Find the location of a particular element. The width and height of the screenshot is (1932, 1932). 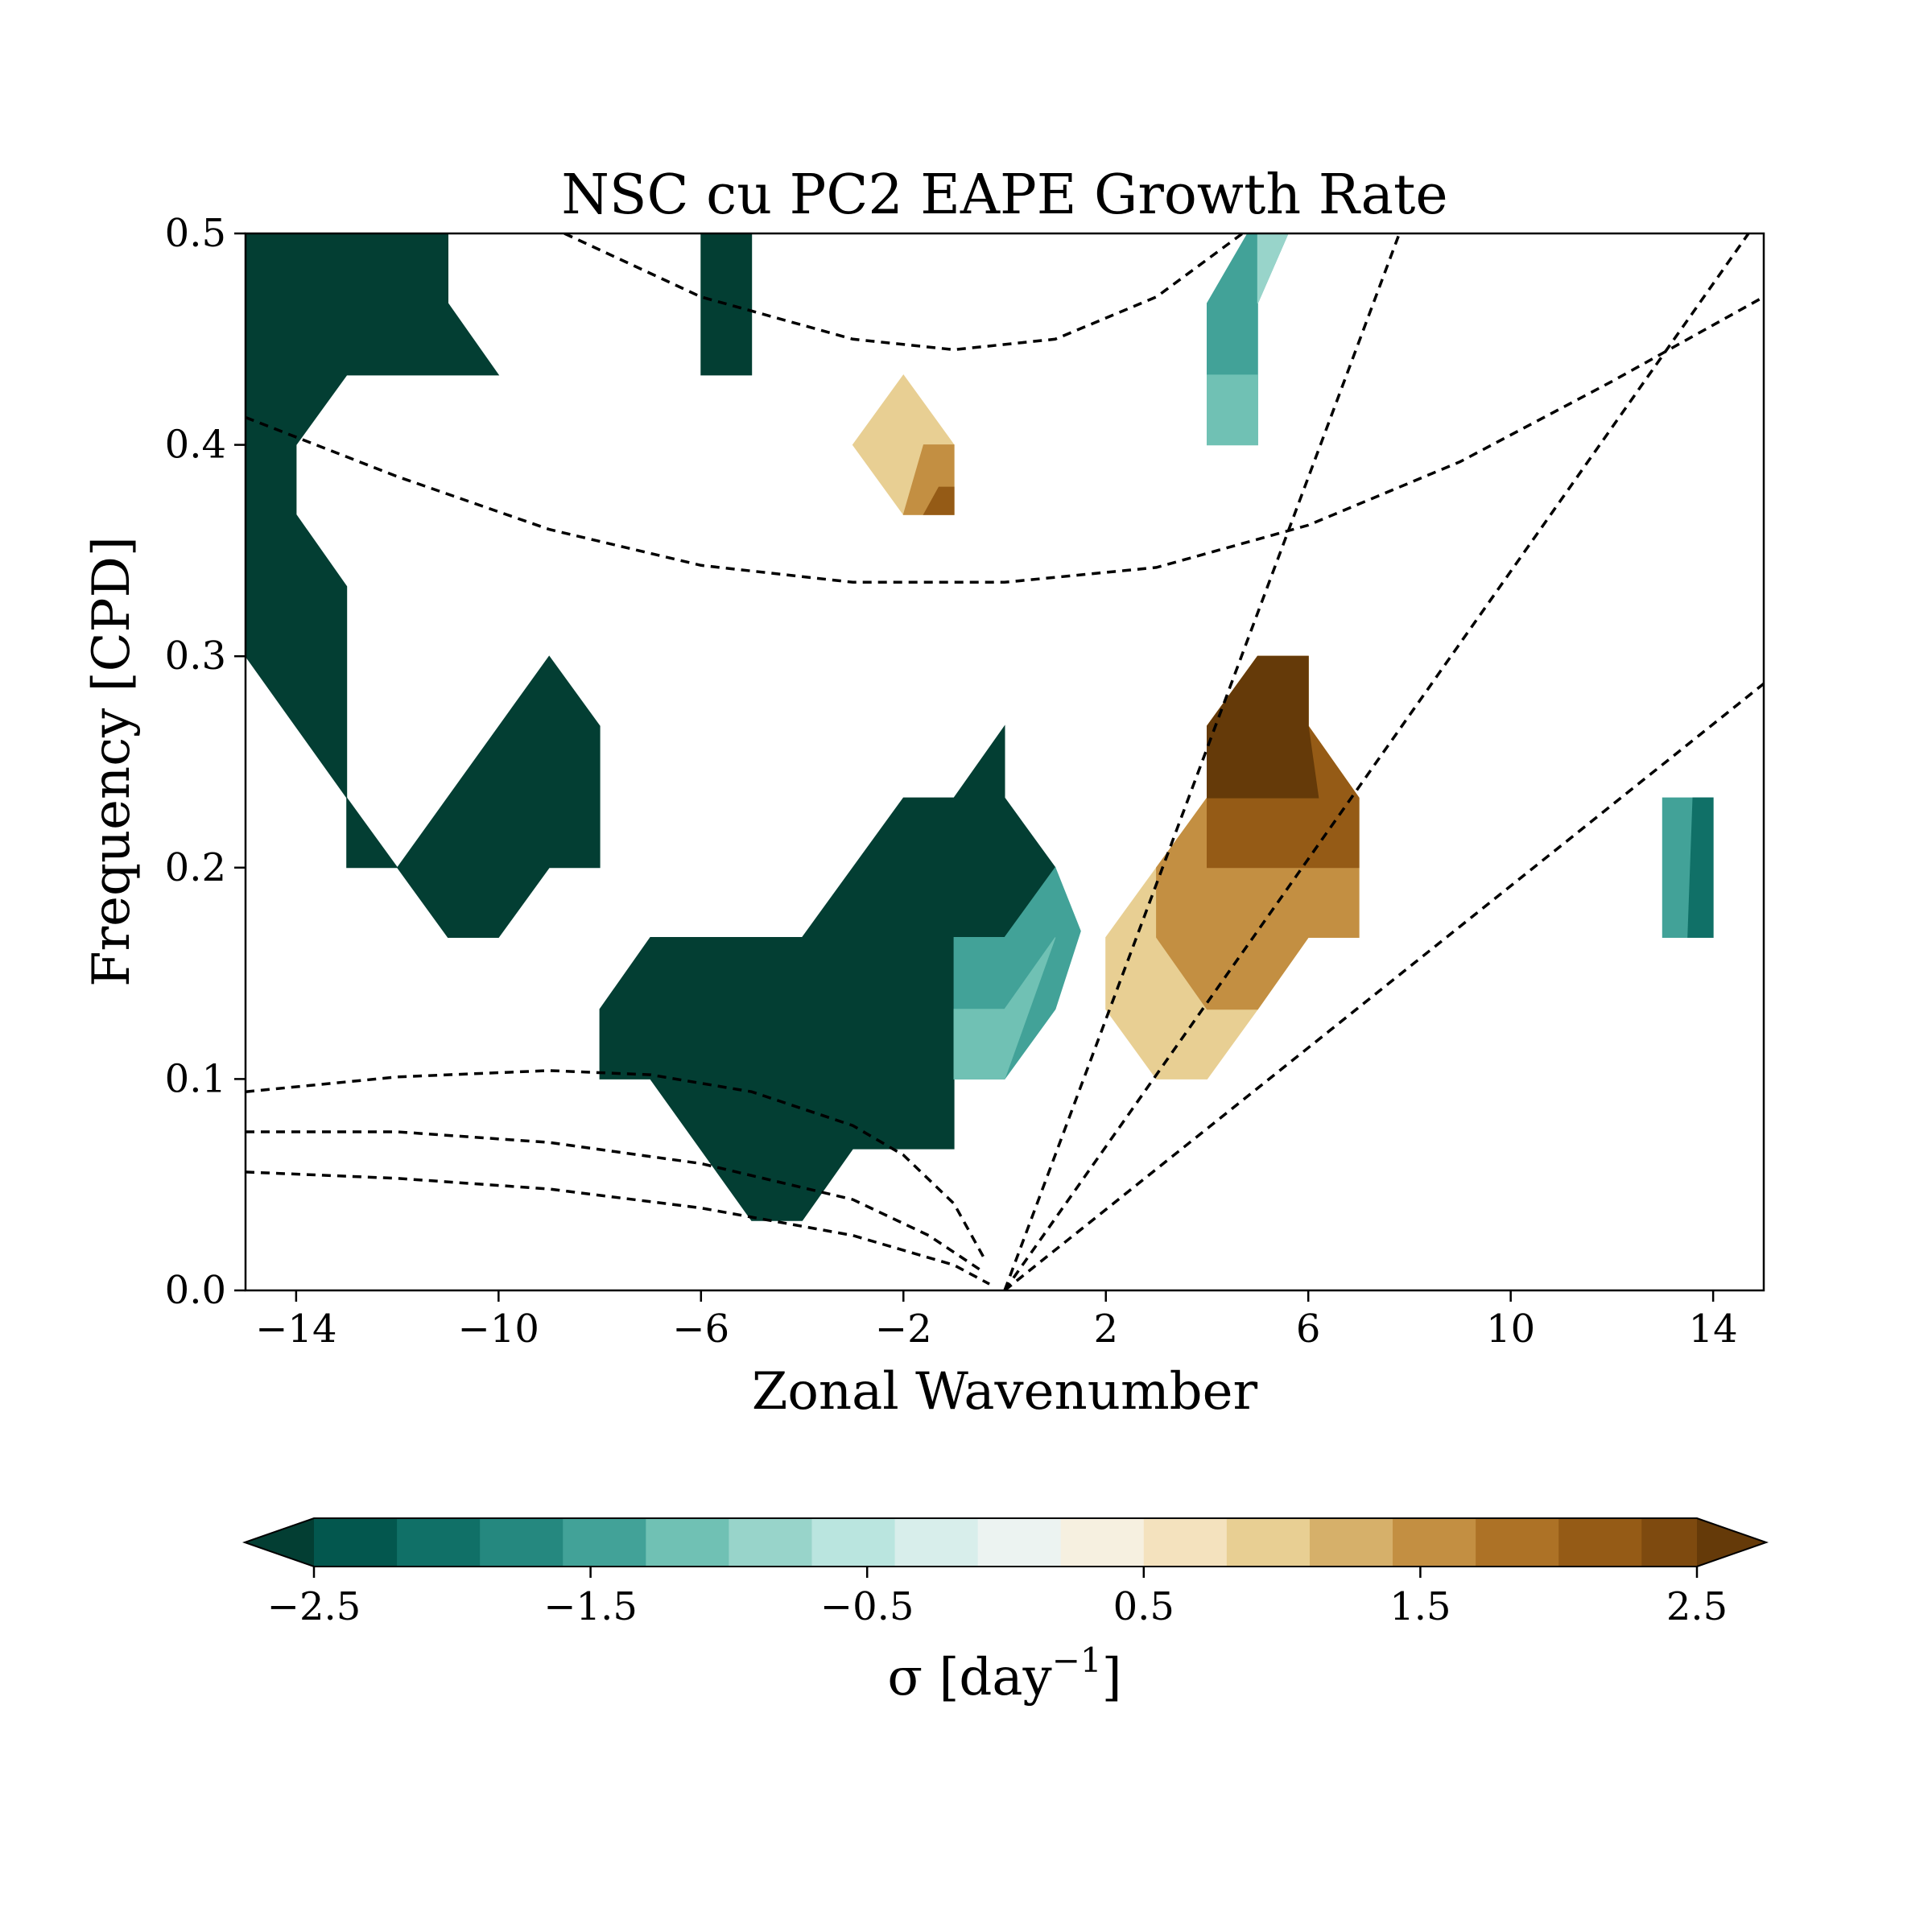

y-tick-label: 0.2 is located at coordinates (195, 867).